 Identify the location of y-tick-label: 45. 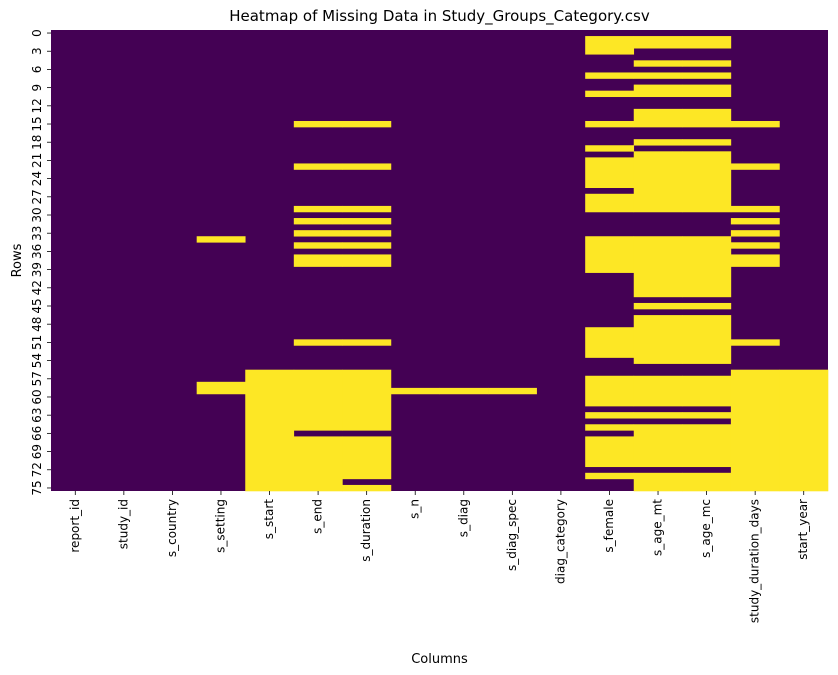
(37, 305).